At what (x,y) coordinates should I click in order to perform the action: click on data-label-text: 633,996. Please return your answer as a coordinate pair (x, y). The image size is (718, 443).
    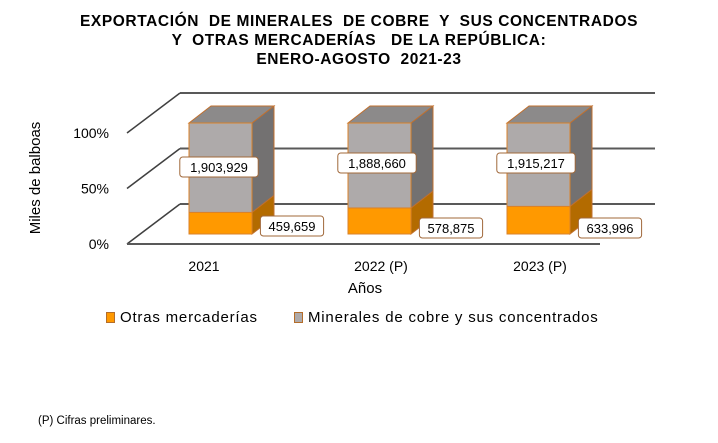
    Looking at the image, I should click on (610, 228).